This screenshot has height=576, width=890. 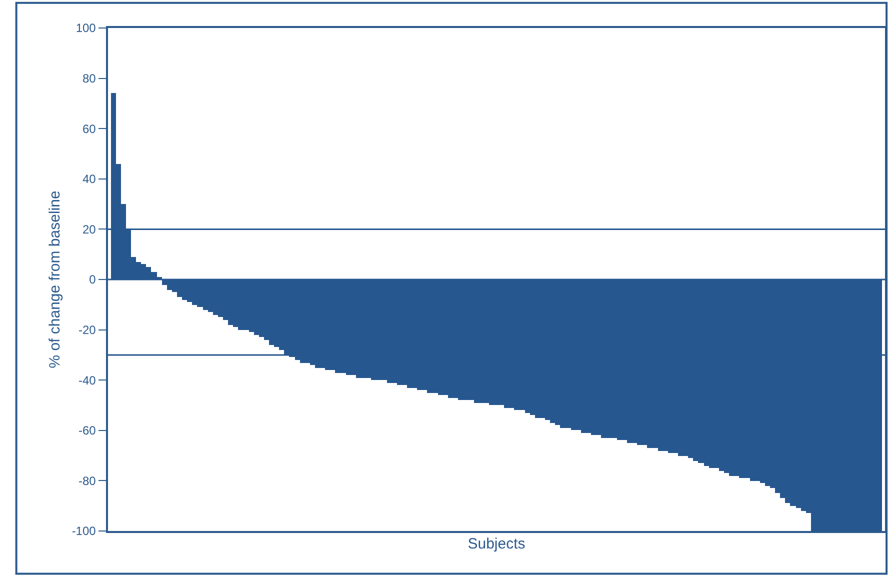 I want to click on y-tick-label: -80, so click(x=87, y=481).